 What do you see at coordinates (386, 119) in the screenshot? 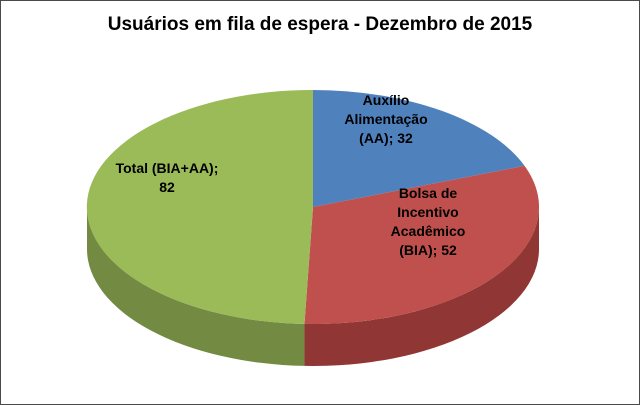
I see `slice-label-auxilio-alimentacao: Auxílio Alimentação (AA); 32` at bounding box center [386, 119].